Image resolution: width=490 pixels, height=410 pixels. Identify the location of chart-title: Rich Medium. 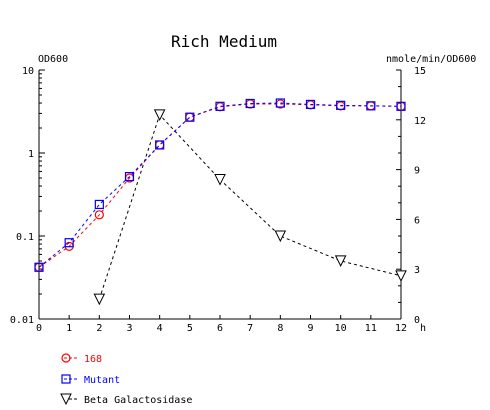
(224, 41).